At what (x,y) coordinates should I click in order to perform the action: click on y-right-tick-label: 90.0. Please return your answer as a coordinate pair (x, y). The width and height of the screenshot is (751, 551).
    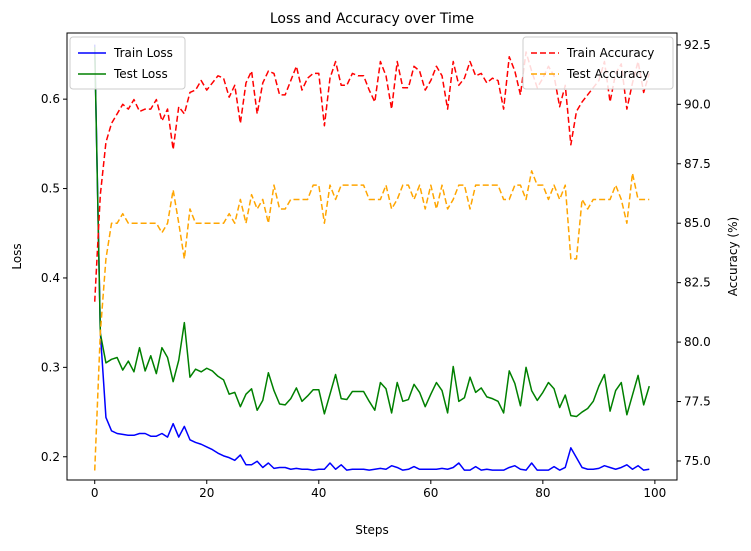
    Looking at the image, I should click on (697, 104).